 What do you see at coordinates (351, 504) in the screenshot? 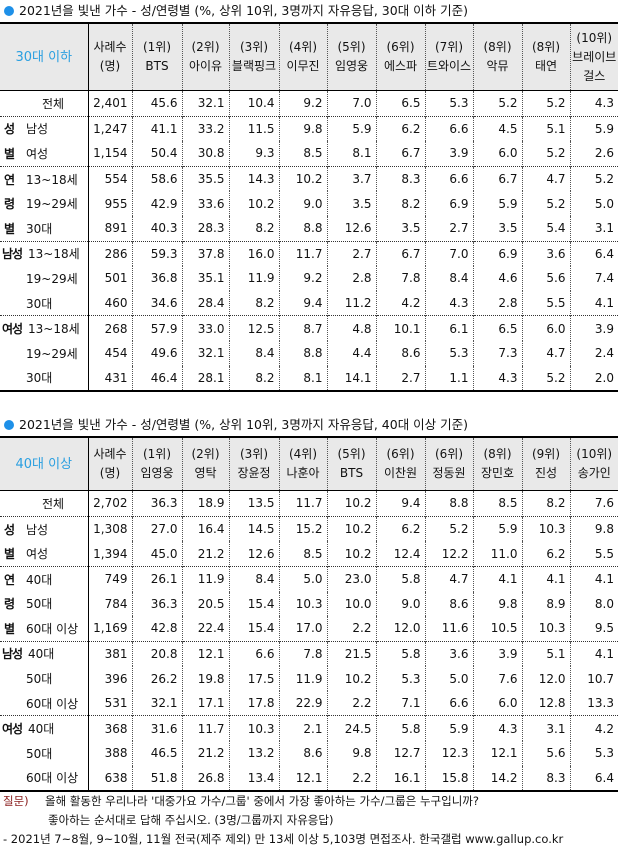
I see `percent-cell: 10.2` at bounding box center [351, 504].